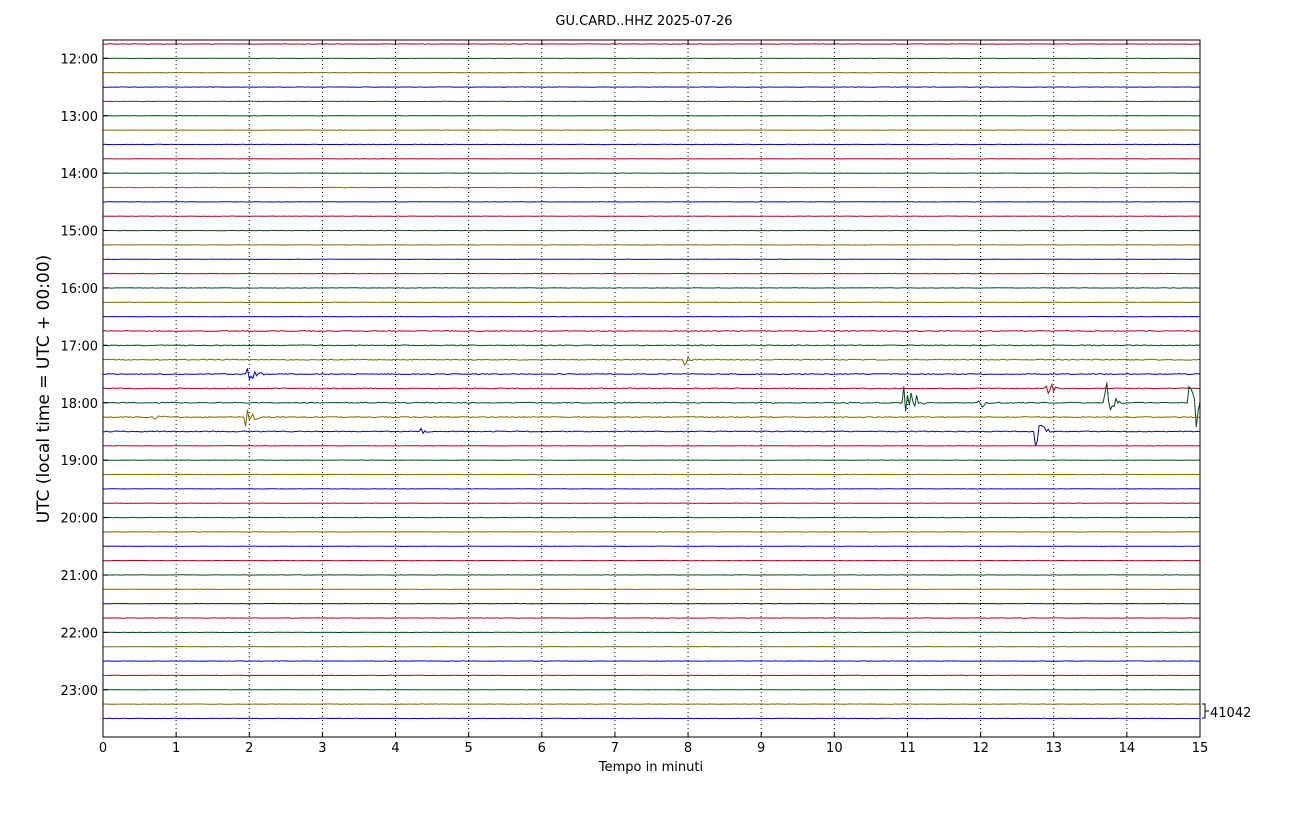 The width and height of the screenshot is (1290, 819). I want to click on y-tick-label: 16:00, so click(79, 289).